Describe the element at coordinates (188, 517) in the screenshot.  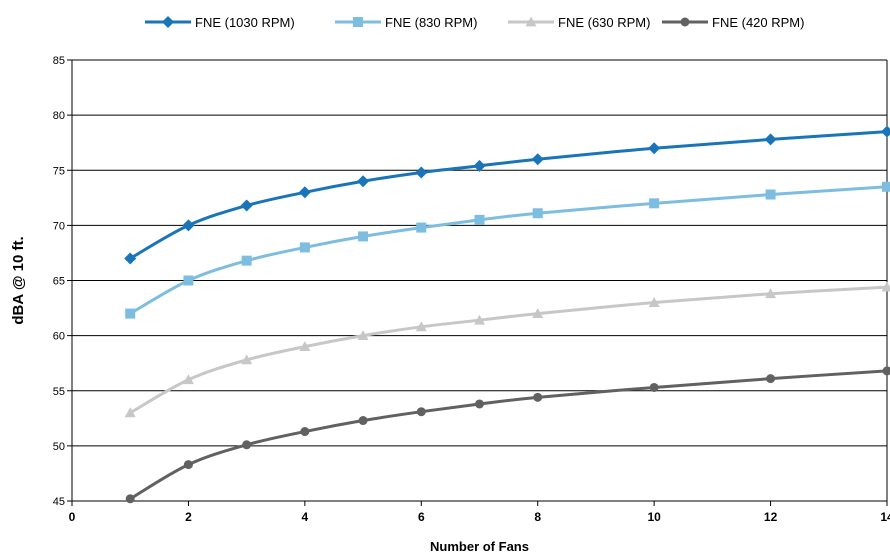
I see `x-tick-label: 2` at that location.